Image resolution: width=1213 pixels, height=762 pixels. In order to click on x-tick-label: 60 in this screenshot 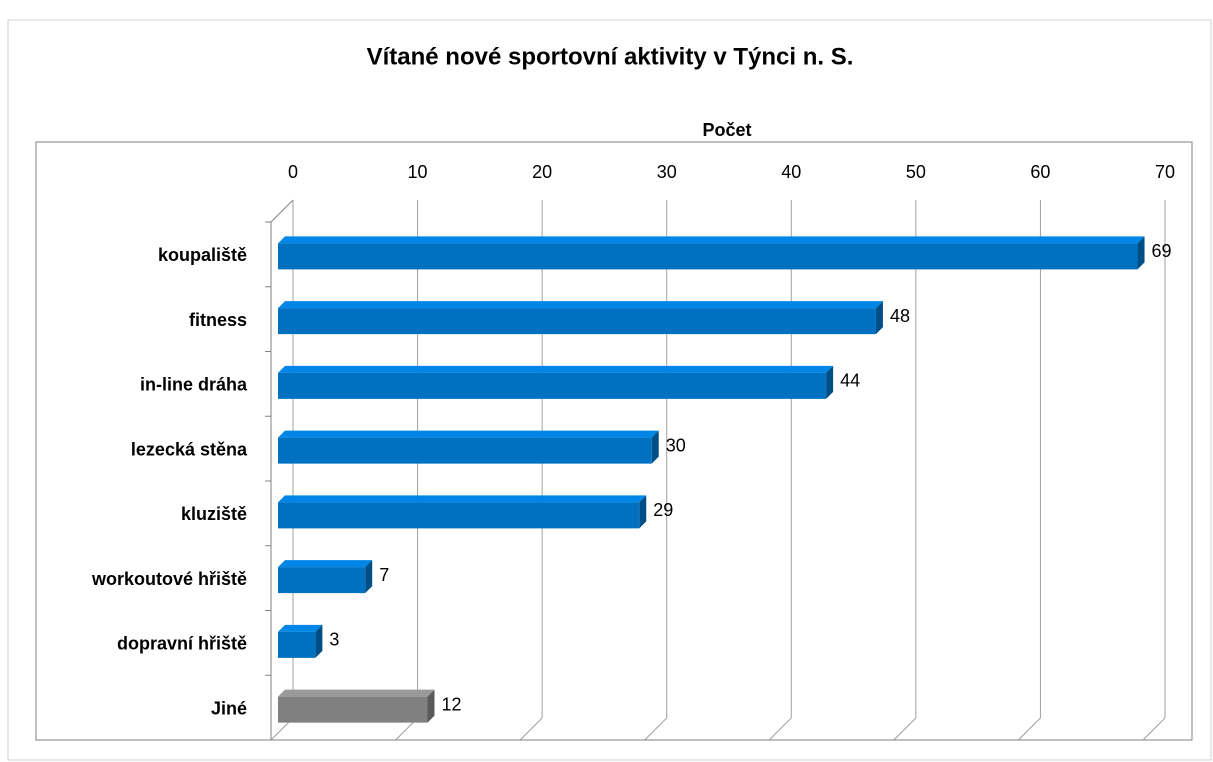, I will do `click(1040, 172)`.